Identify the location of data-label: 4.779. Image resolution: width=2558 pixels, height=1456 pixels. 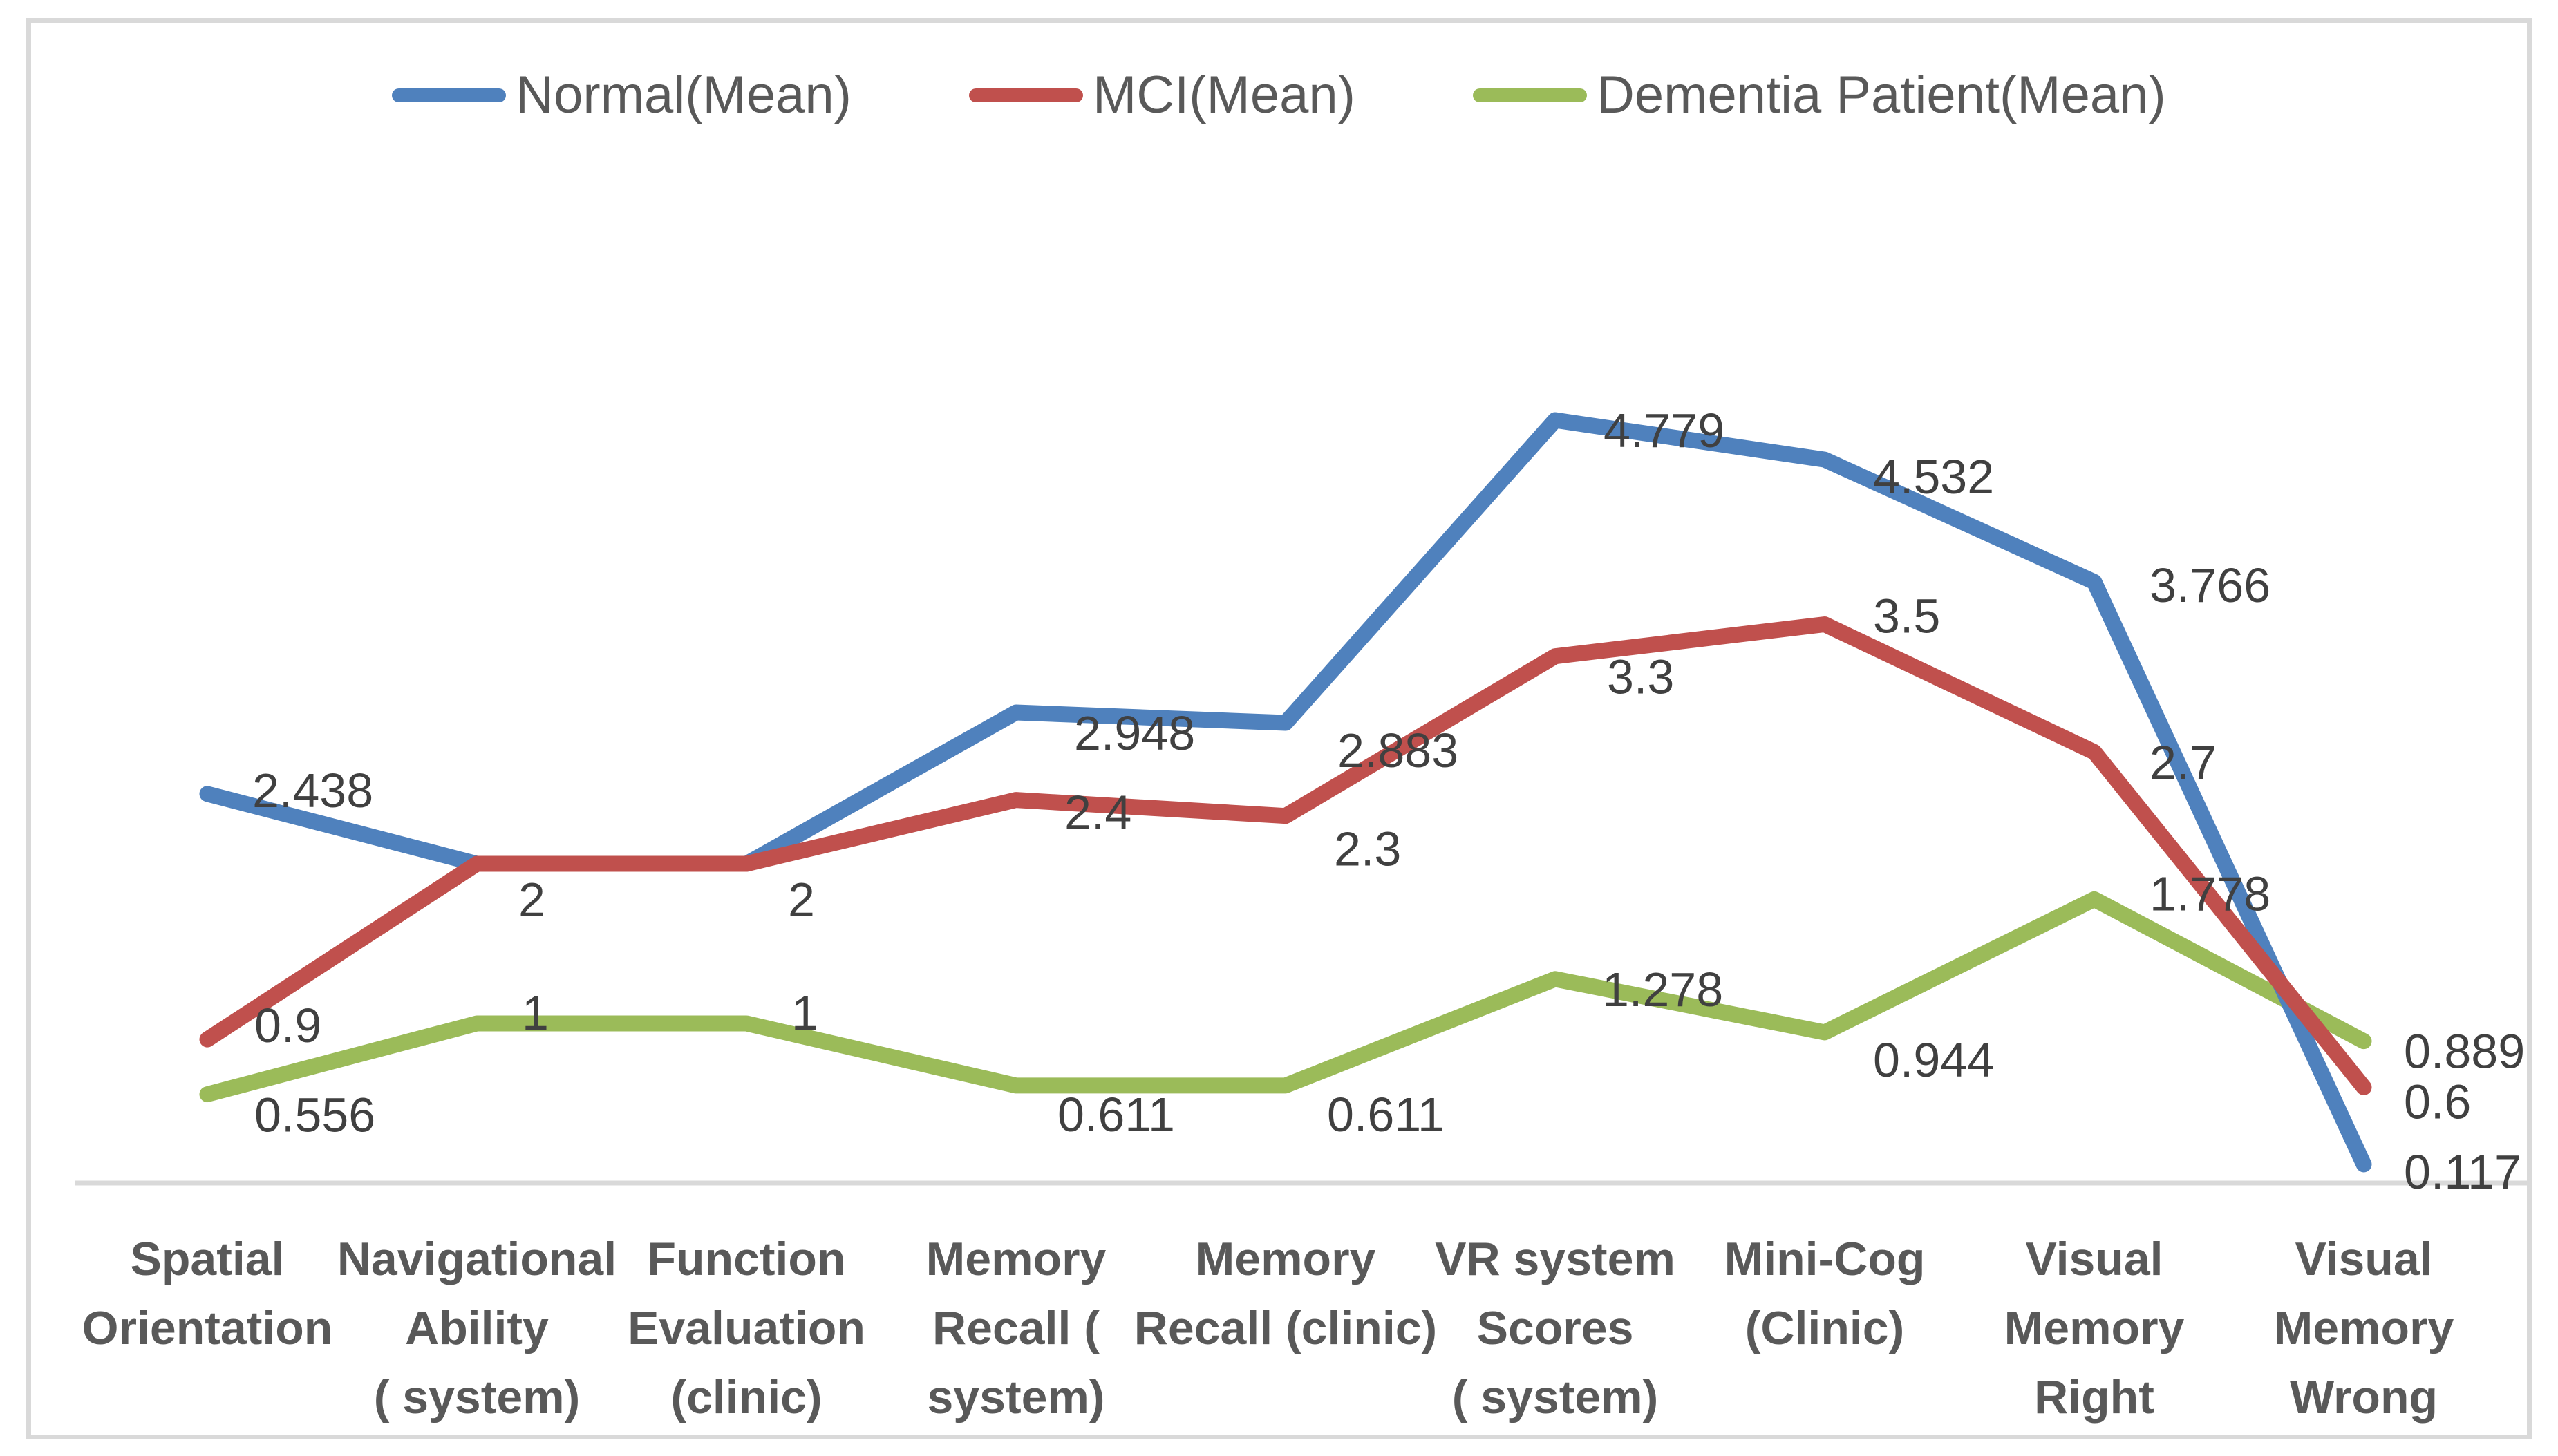
(1664, 430).